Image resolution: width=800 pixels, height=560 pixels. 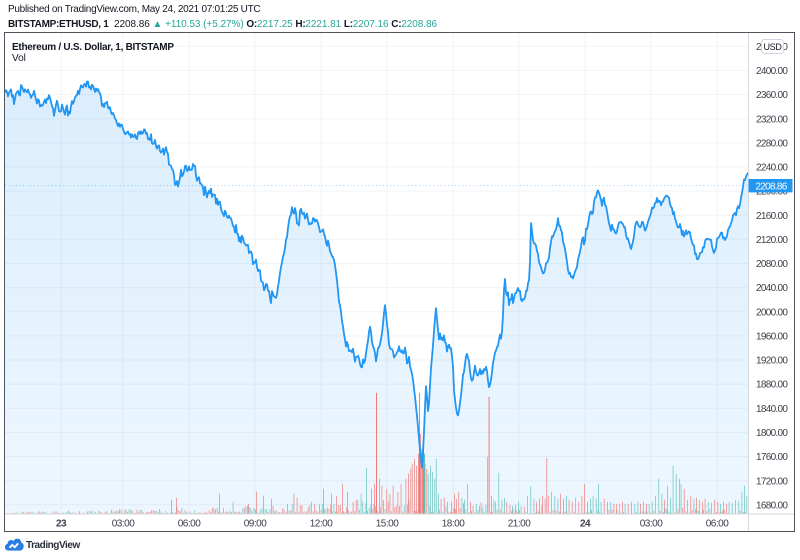 I want to click on svg-text: 15:00, so click(x=387, y=524).